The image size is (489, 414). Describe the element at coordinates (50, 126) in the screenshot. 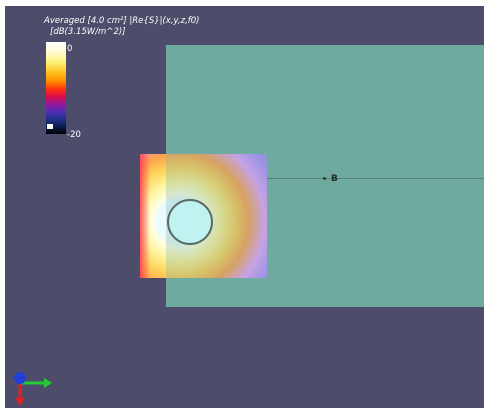

I see `colorbar-marker` at that location.